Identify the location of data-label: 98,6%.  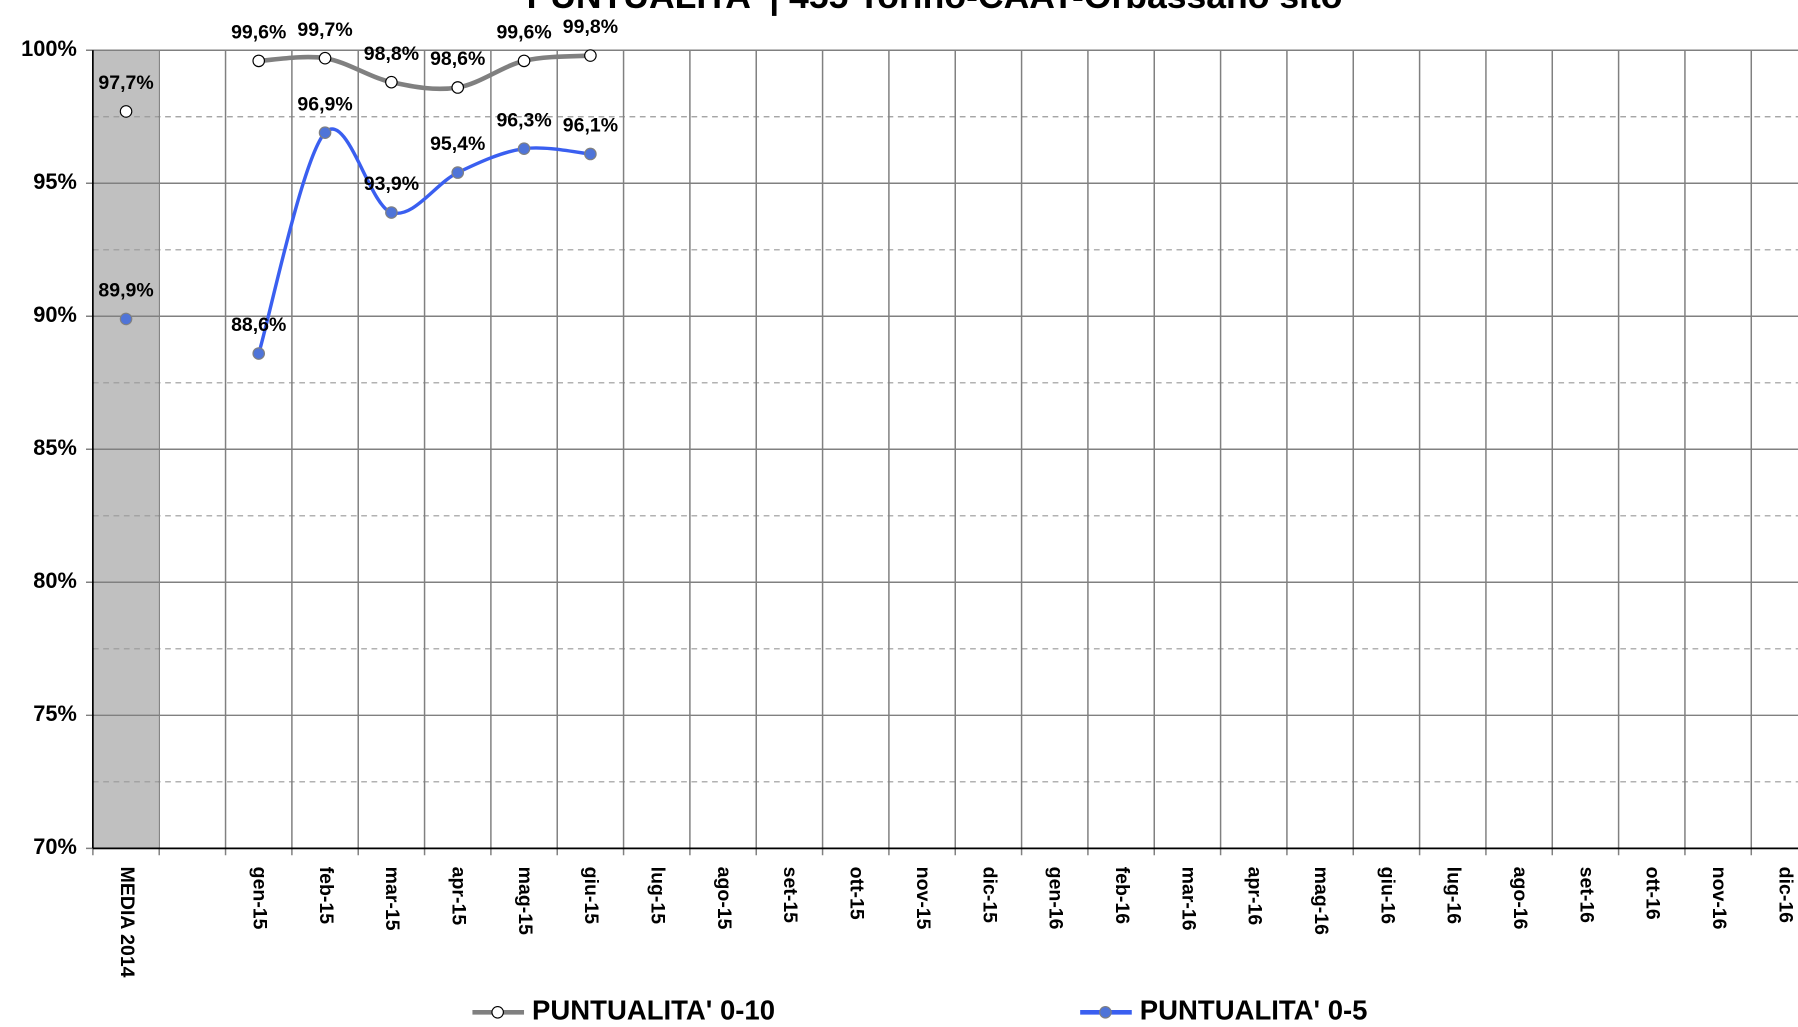
(457, 59).